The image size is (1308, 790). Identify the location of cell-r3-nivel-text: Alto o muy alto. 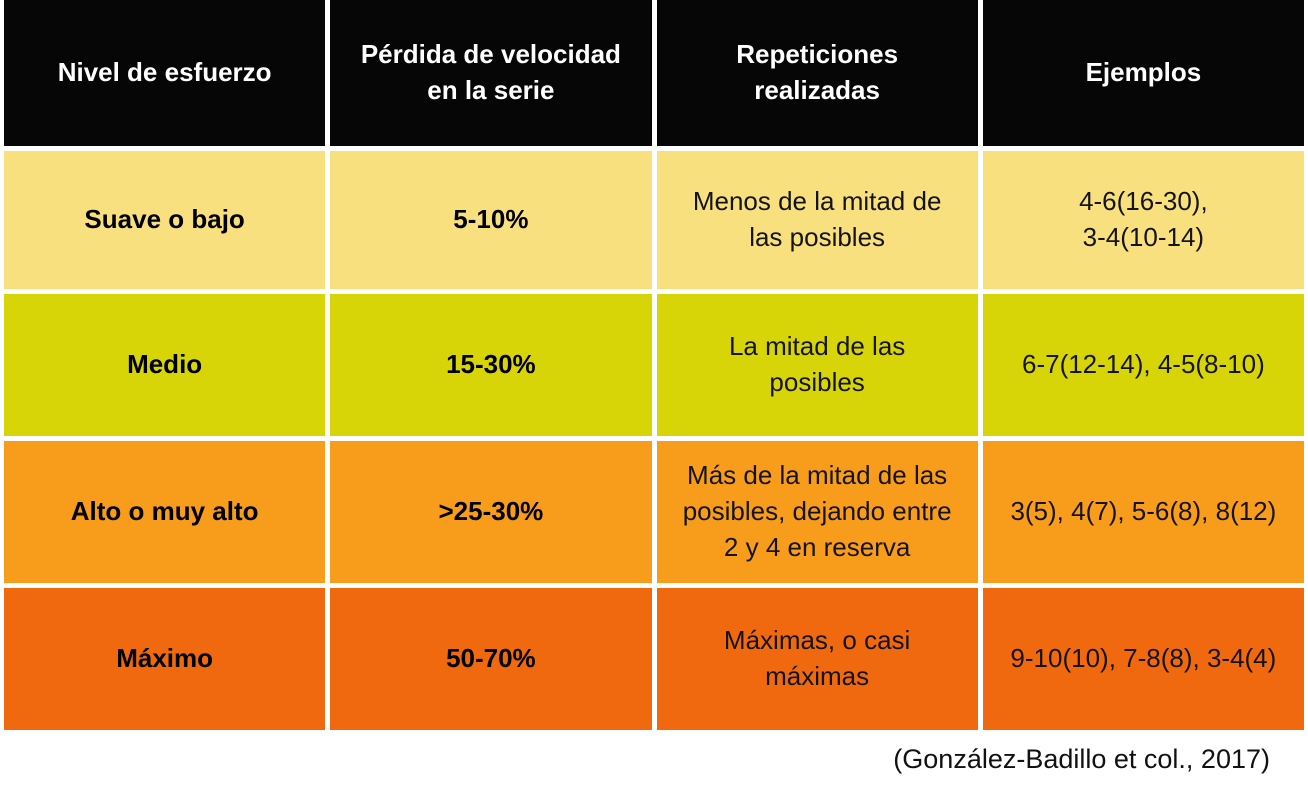
(164, 511).